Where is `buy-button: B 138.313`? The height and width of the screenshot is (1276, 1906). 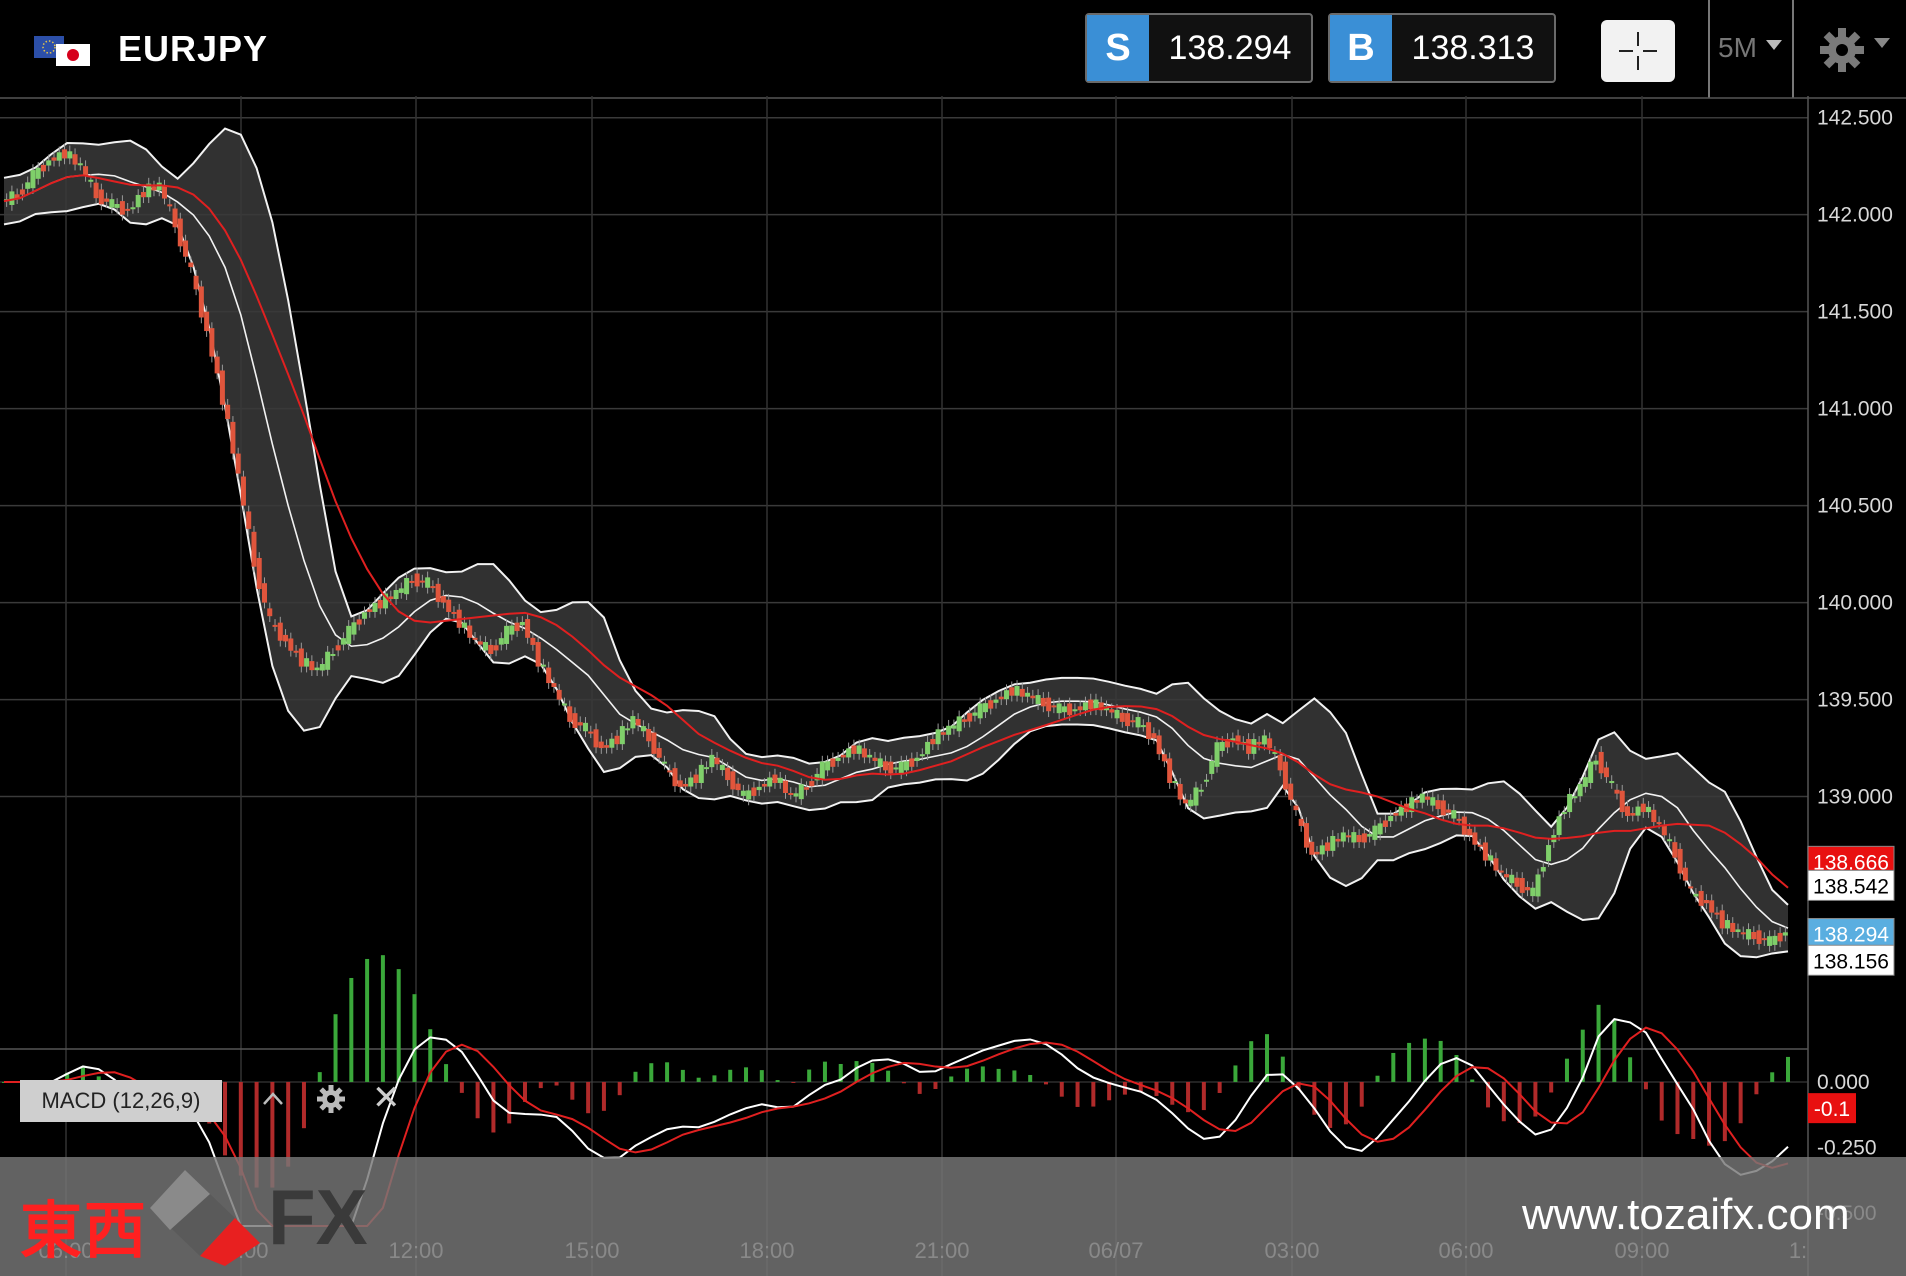 buy-button: B 138.313 is located at coordinates (1442, 48).